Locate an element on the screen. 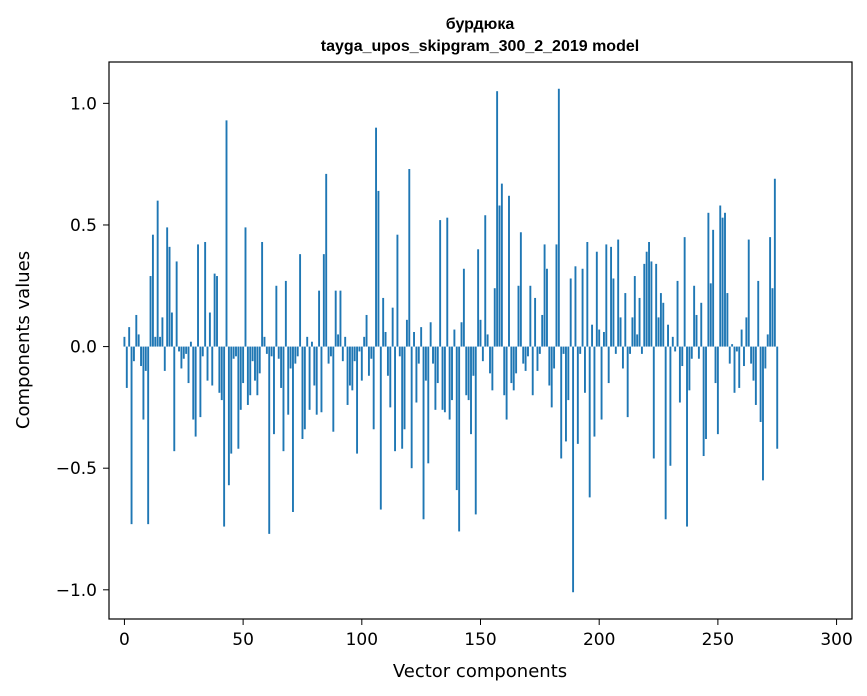  x-tick-label: 300 is located at coordinates (836, 640).